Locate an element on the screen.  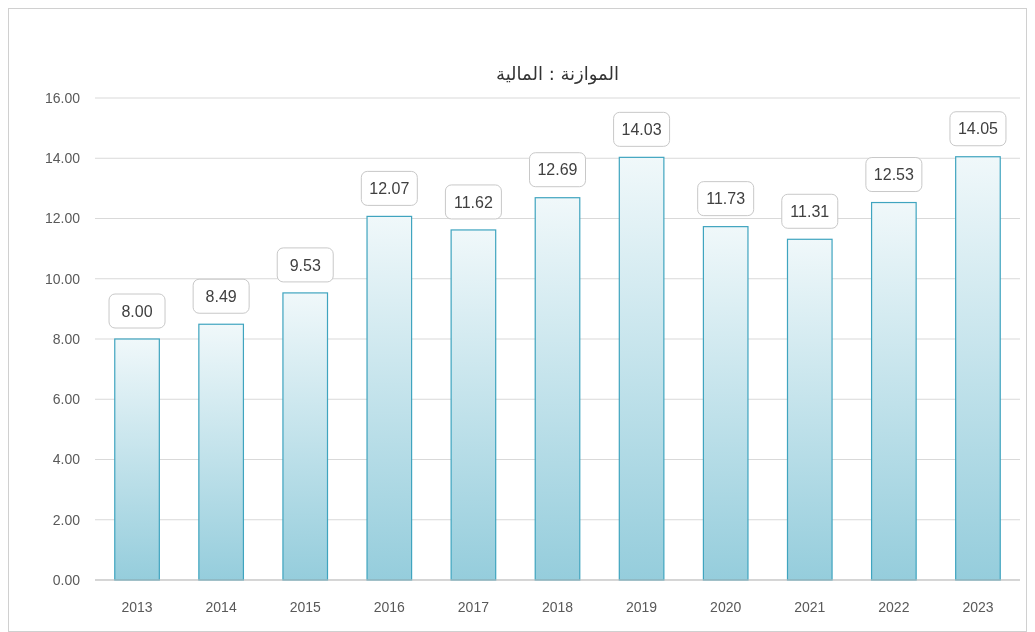
x-tick-label: 2014 is located at coordinates (221, 607).